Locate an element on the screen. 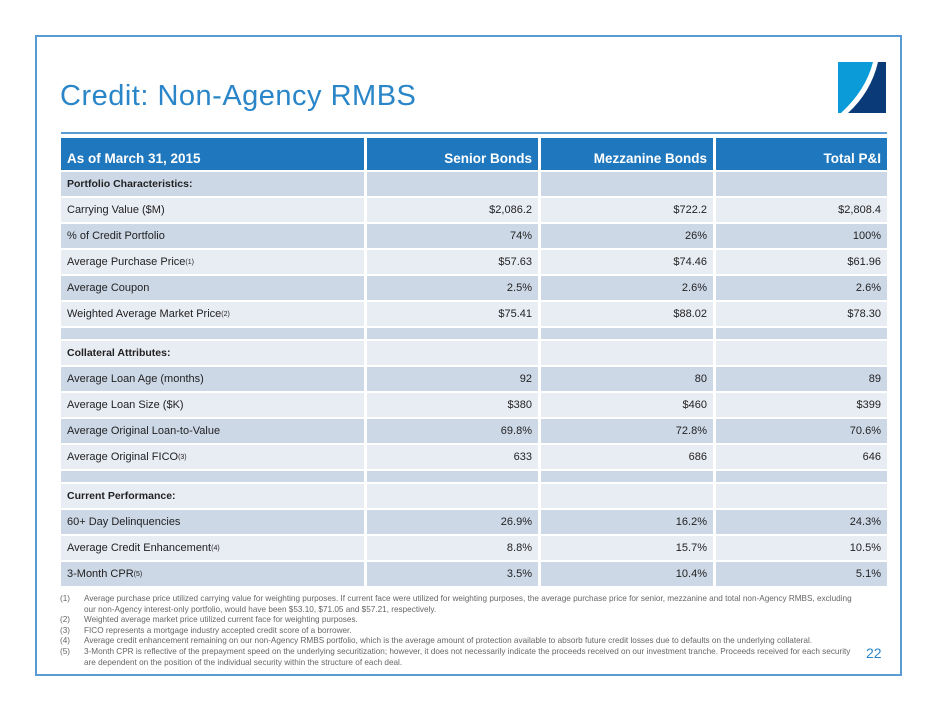 Image resolution: width=940 pixels, height=705 pixels. footnote-number: (5) is located at coordinates (65, 651).